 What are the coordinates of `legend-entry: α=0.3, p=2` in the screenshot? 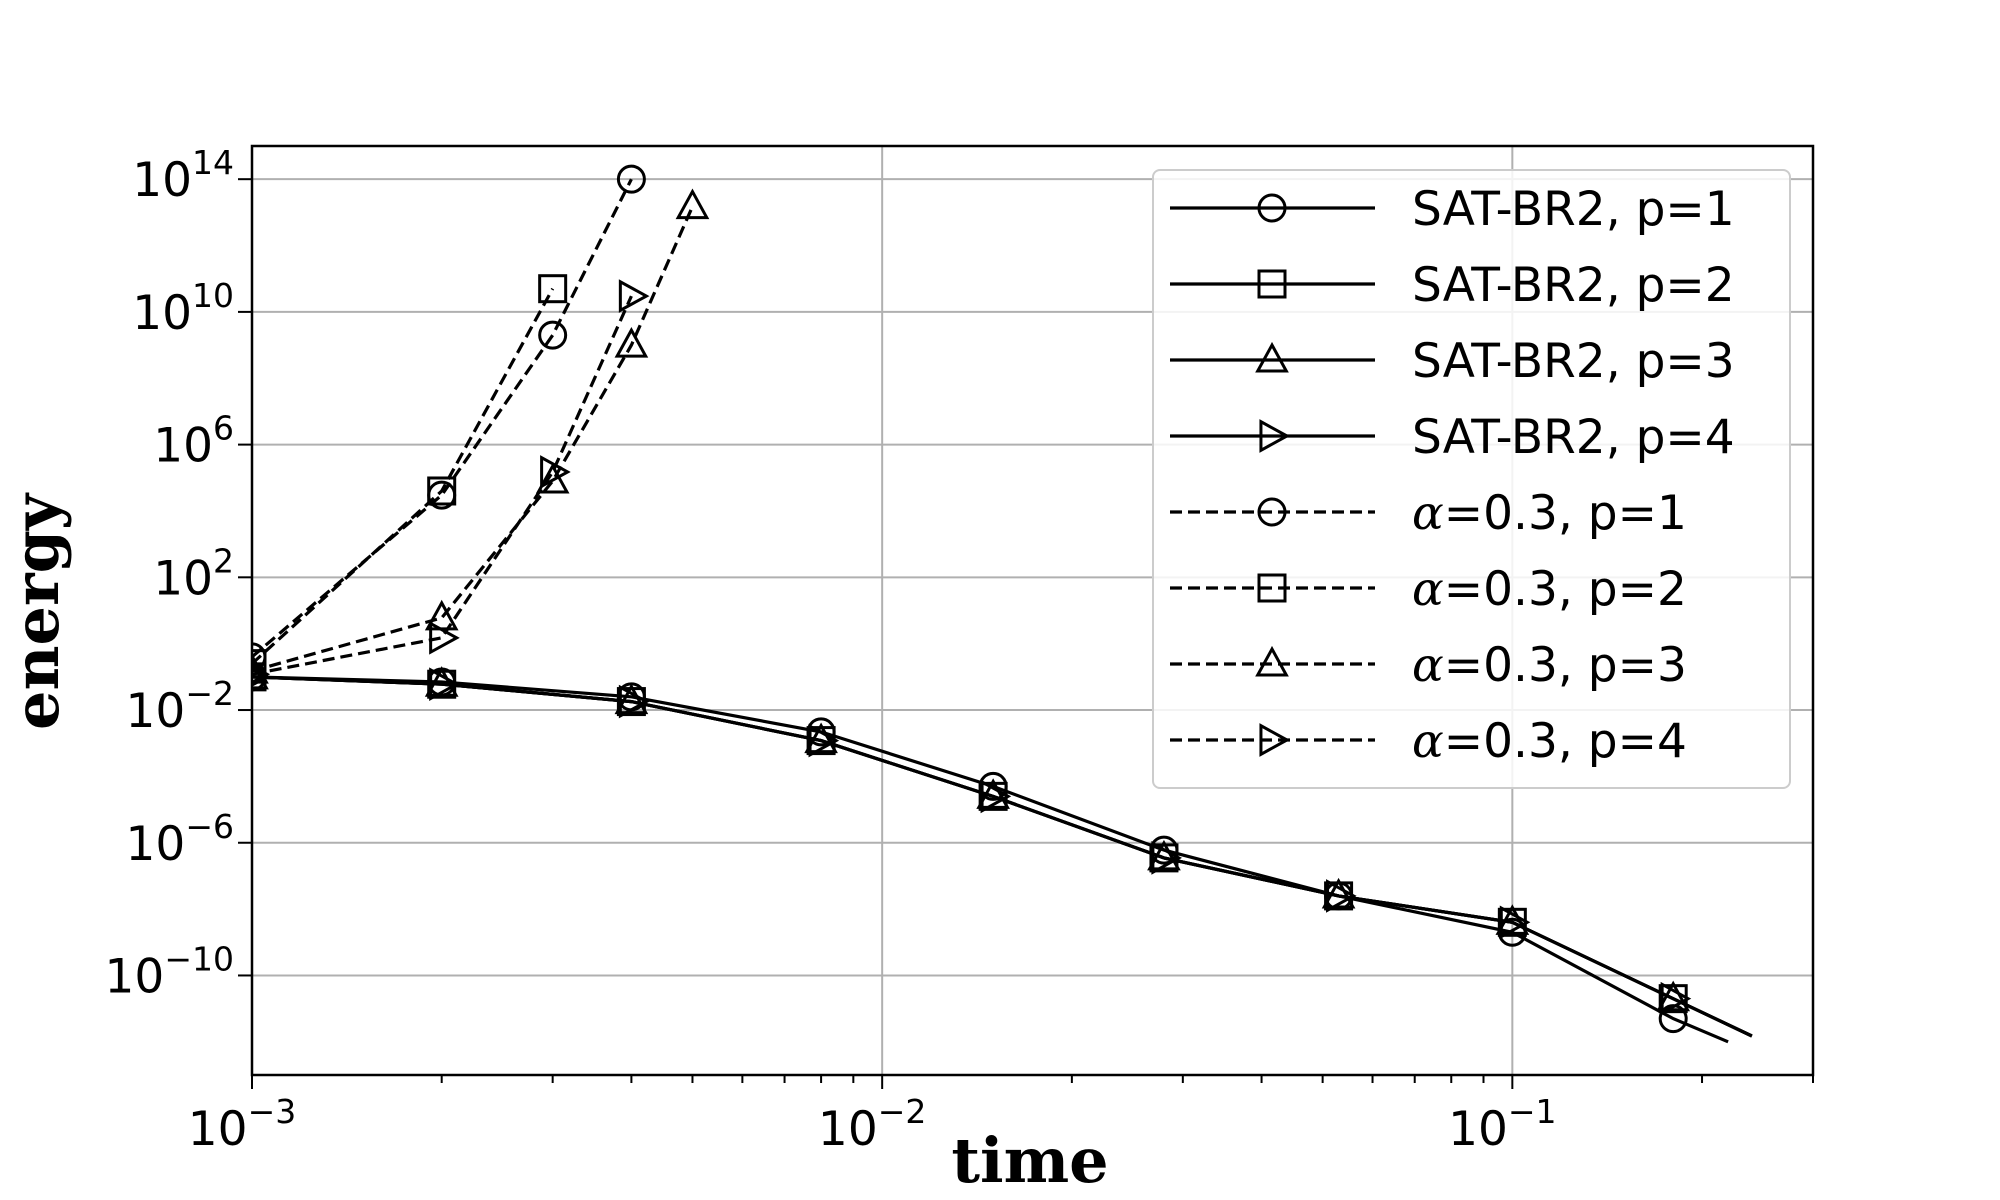 It's located at (1428, 589).